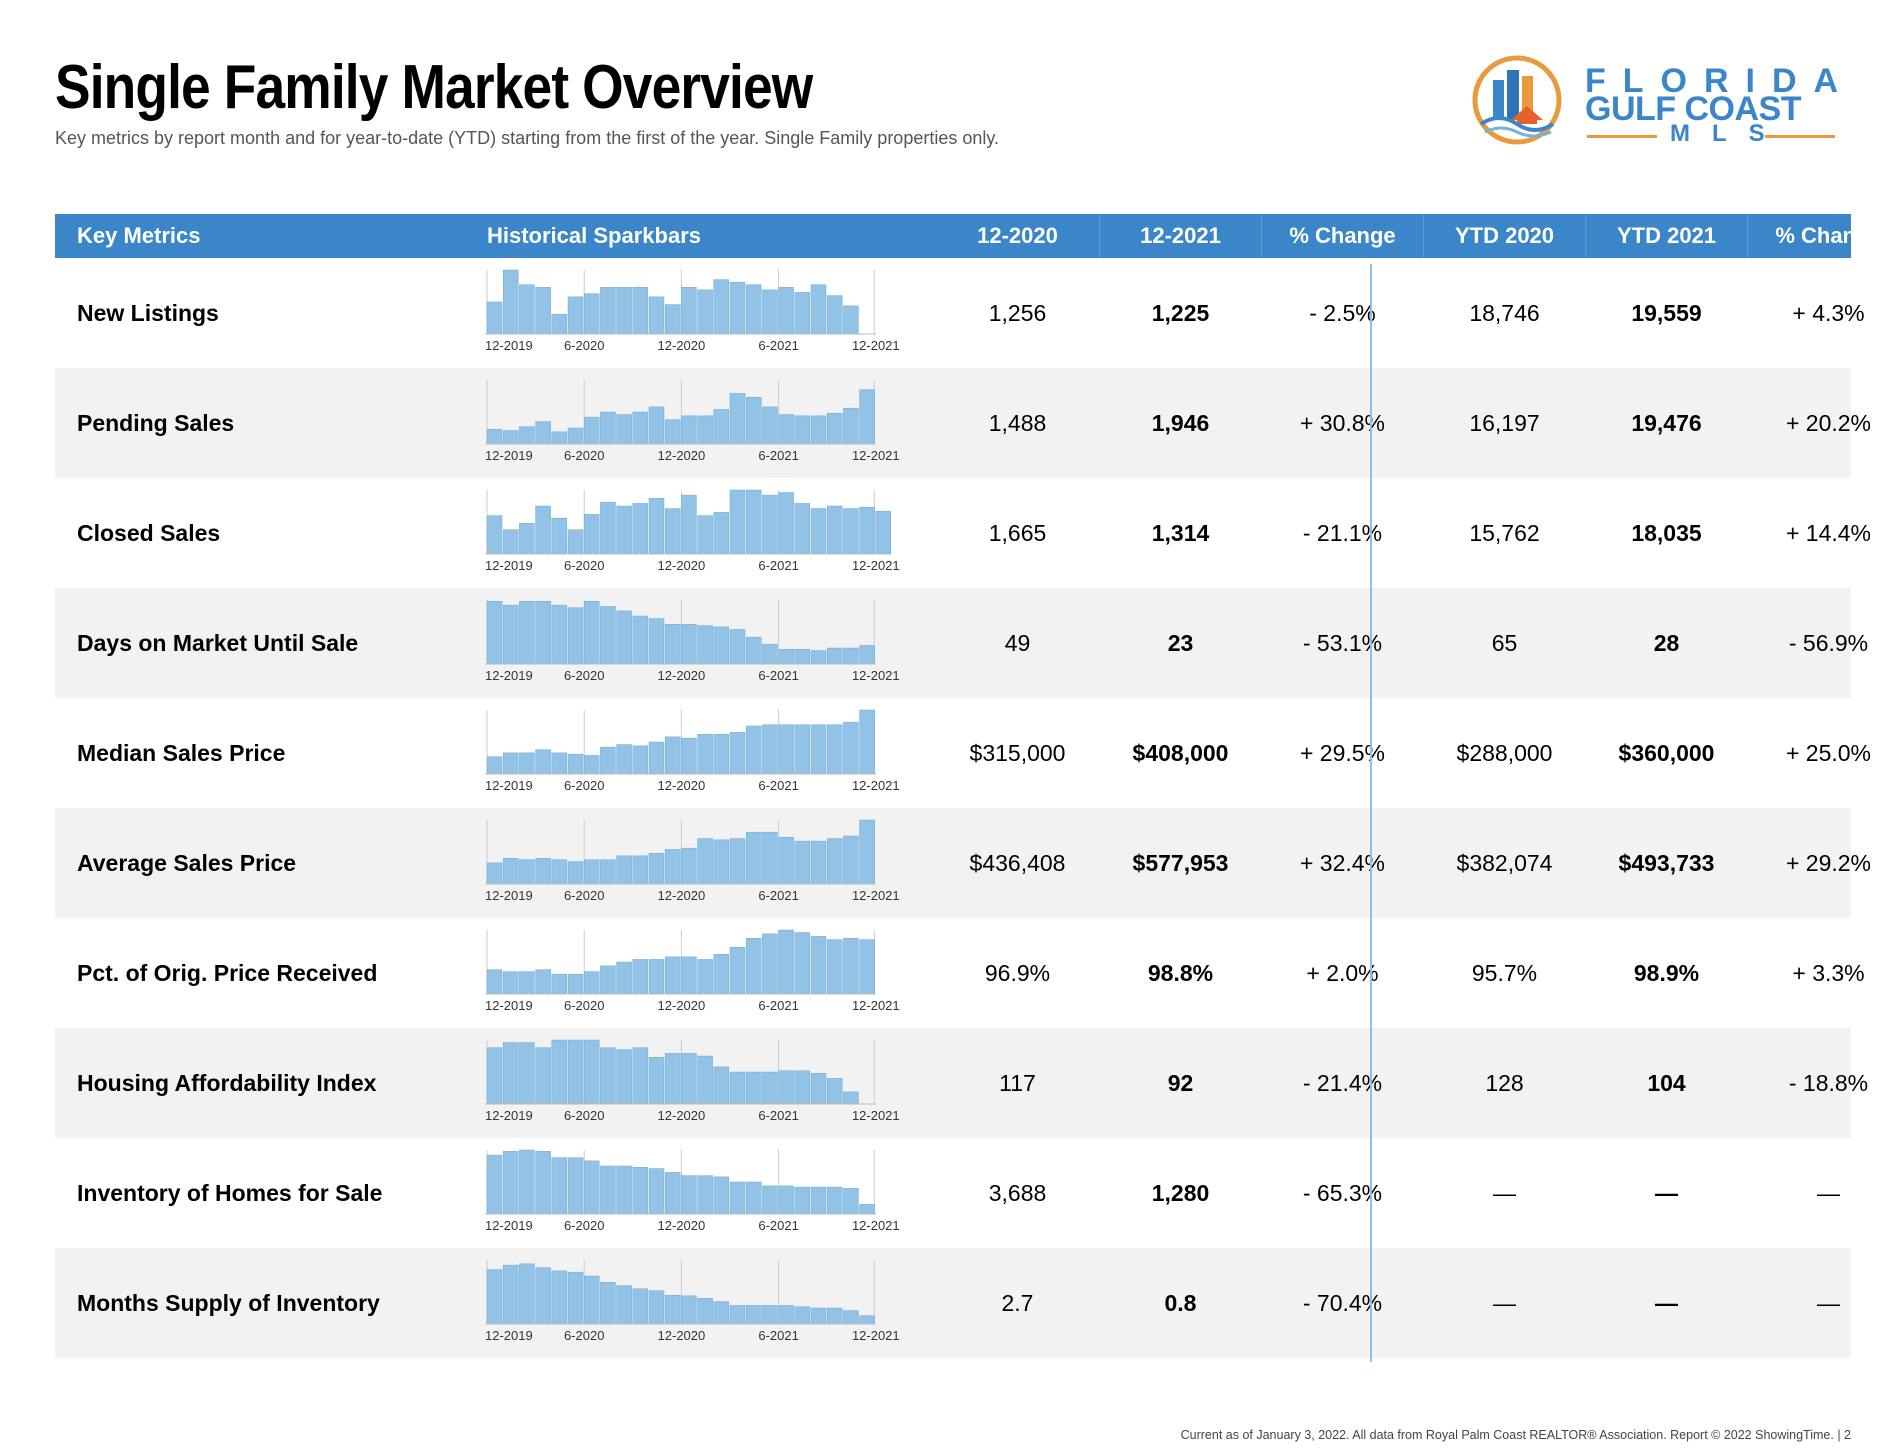  I want to click on page-title: Single Family Market Overview, so click(434, 87).